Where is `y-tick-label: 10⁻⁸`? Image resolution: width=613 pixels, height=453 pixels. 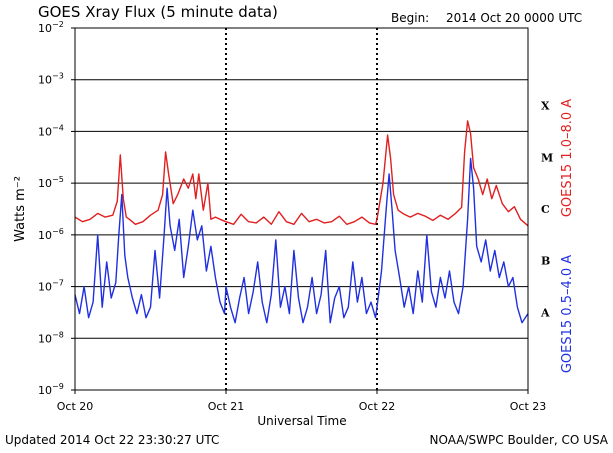
y-tick-label: 10⁻⁸ is located at coordinates (51, 337).